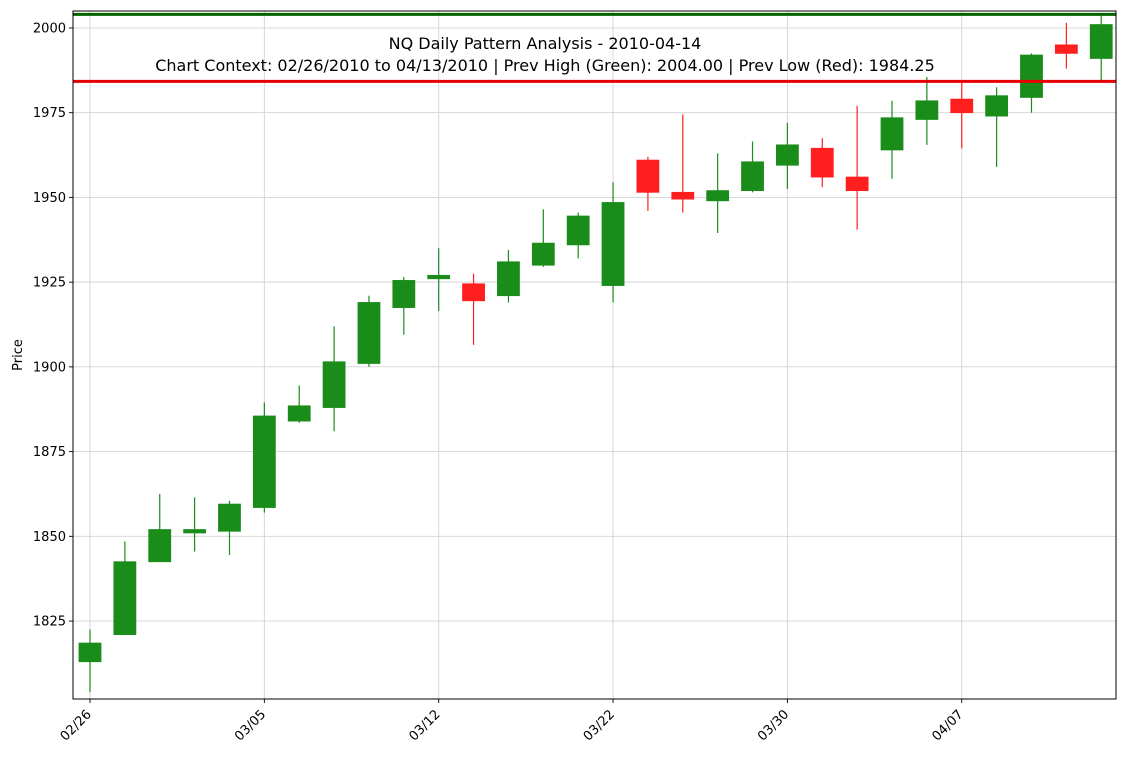 Image resolution: width=1126 pixels, height=758 pixels. What do you see at coordinates (49, 283) in the screenshot?
I see `y-tick-label: 1925` at bounding box center [49, 283].